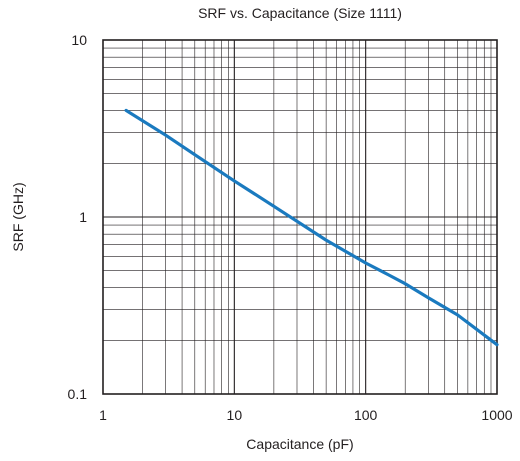  Describe the element at coordinates (496, 415) in the screenshot. I see `x-tick-label: 1000` at that location.